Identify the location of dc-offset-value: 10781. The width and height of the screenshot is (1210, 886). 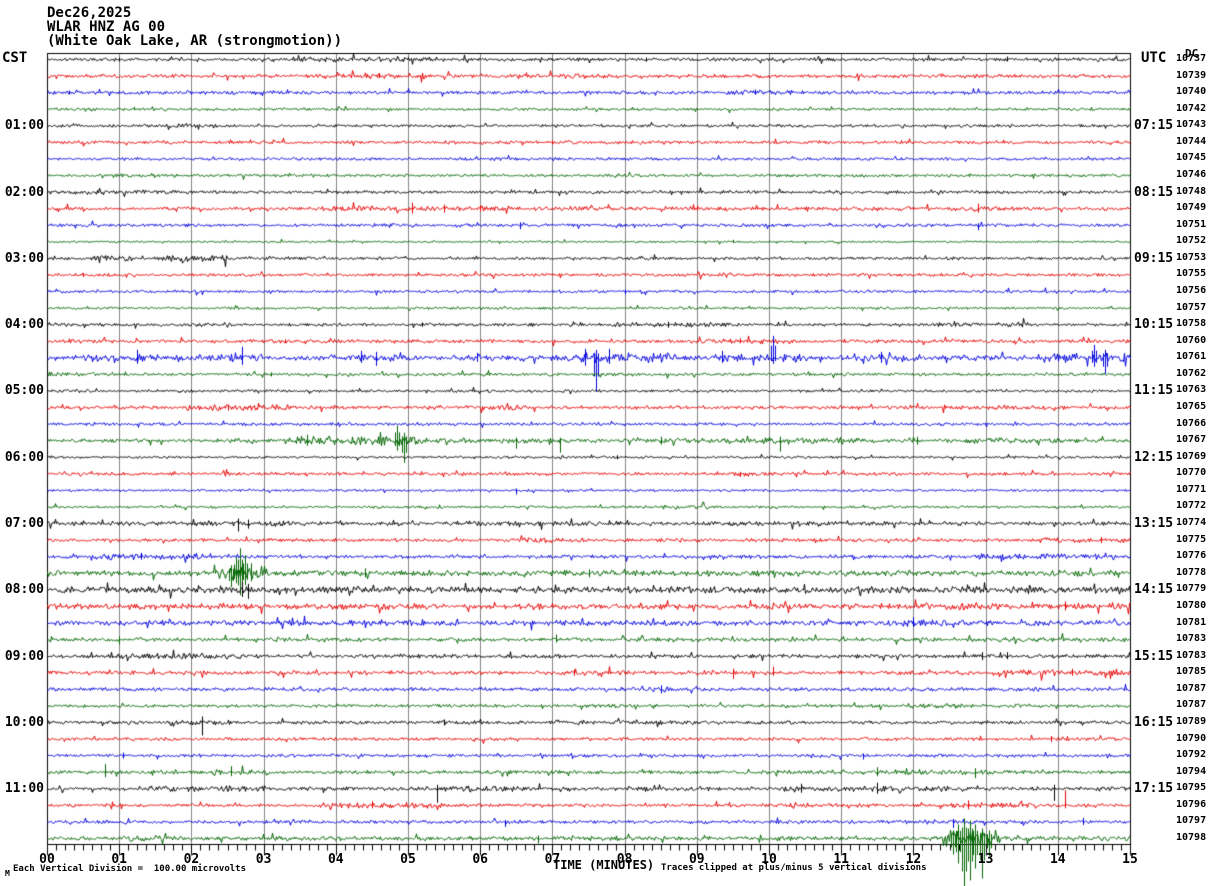
(1191, 622).